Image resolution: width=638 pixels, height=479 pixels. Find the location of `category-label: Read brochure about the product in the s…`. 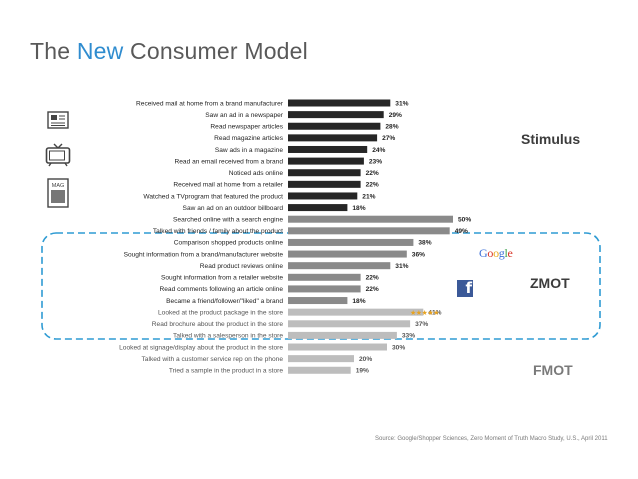

category-label: Read brochure about the product in the s… is located at coordinates (218, 324).